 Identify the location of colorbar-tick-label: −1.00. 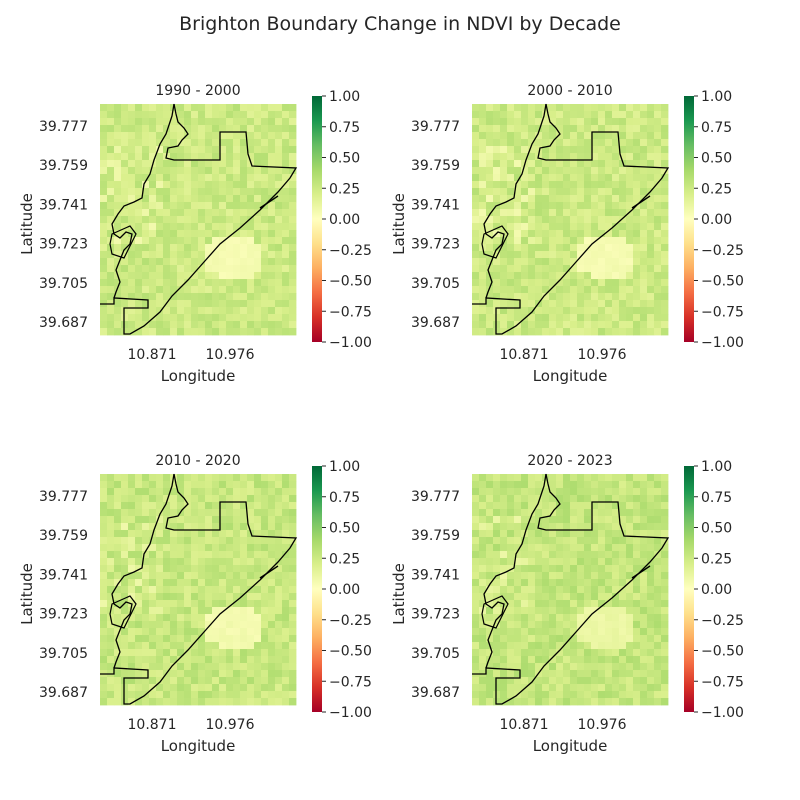
(350, 713).